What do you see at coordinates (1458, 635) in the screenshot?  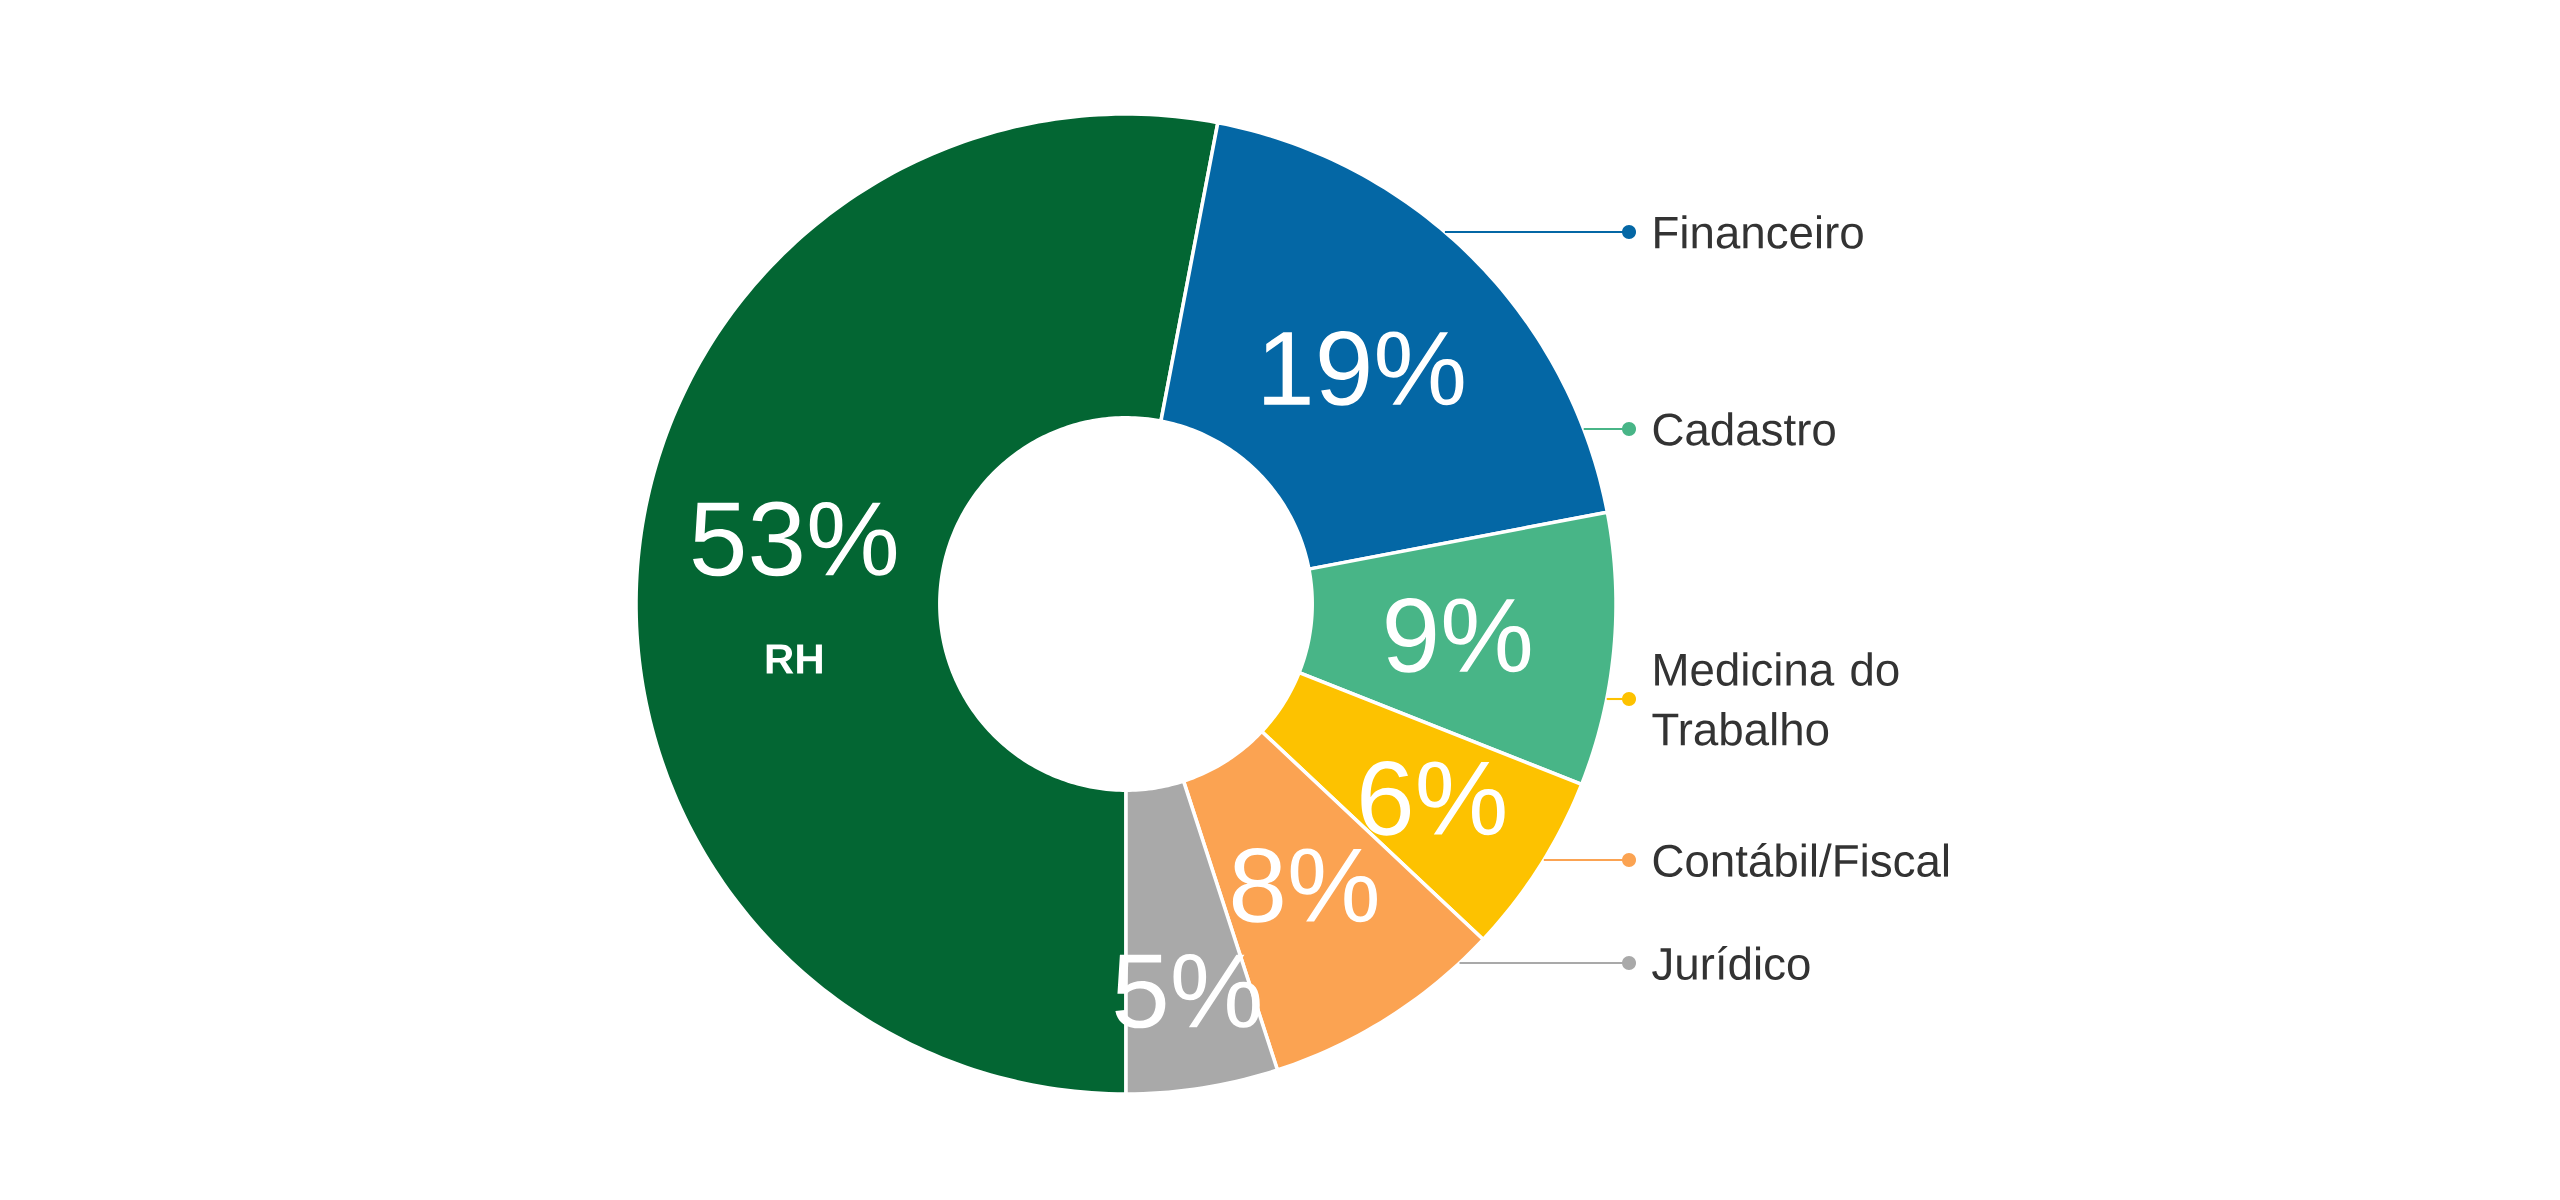 I see `data-label: 9%` at bounding box center [1458, 635].